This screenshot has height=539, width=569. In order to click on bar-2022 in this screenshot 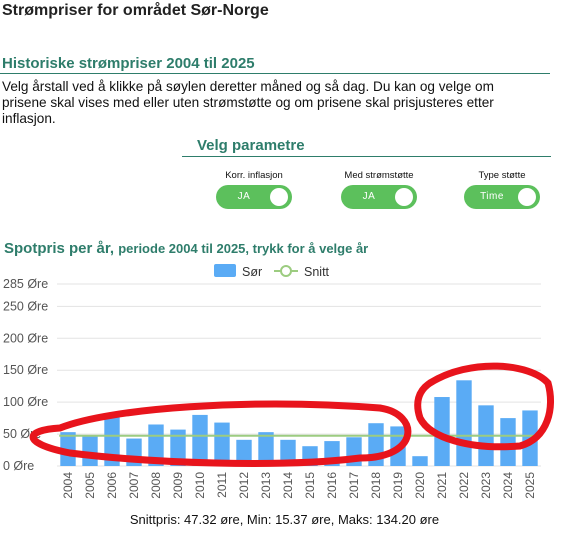, I will do `click(464, 423)`.